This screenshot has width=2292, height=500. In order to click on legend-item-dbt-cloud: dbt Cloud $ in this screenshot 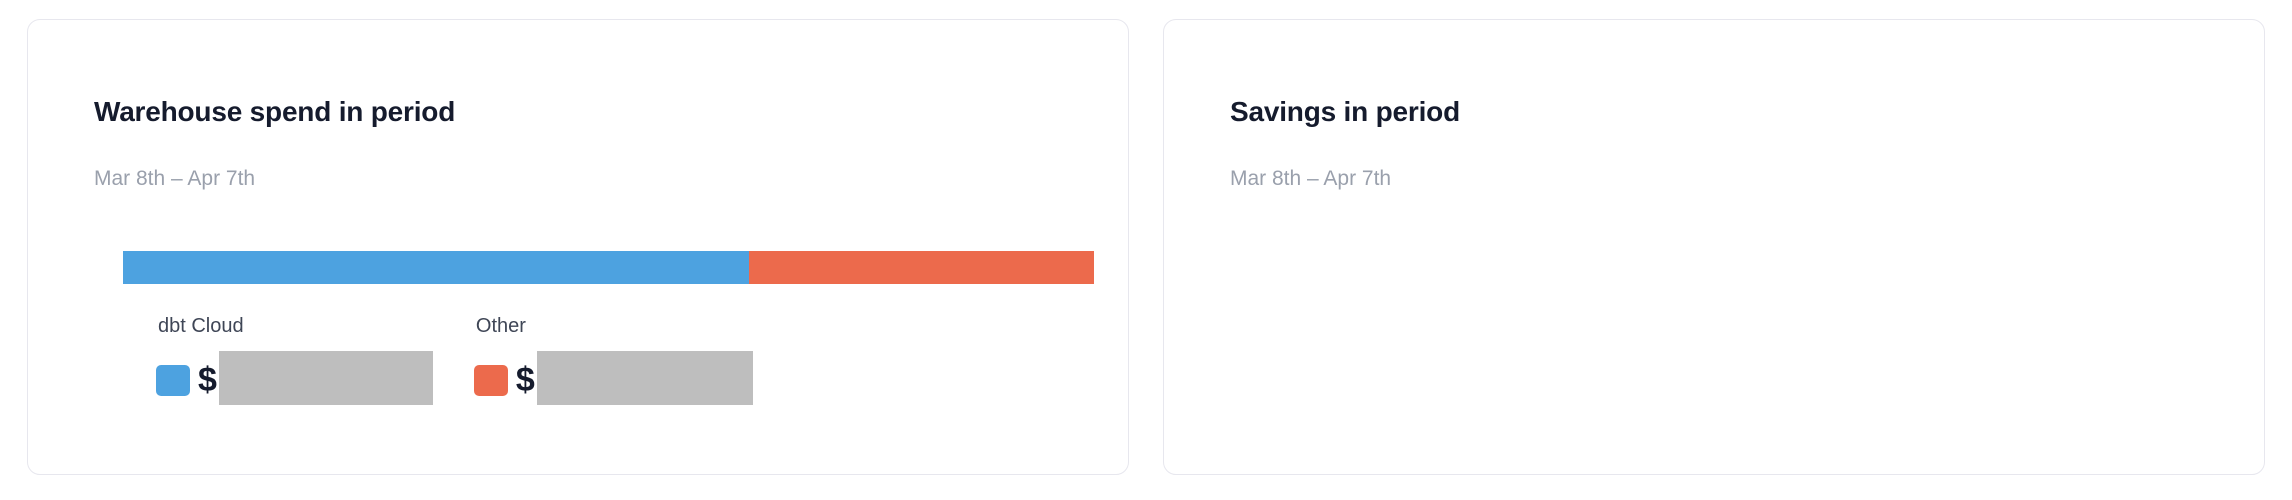, I will do `click(294, 360)`.